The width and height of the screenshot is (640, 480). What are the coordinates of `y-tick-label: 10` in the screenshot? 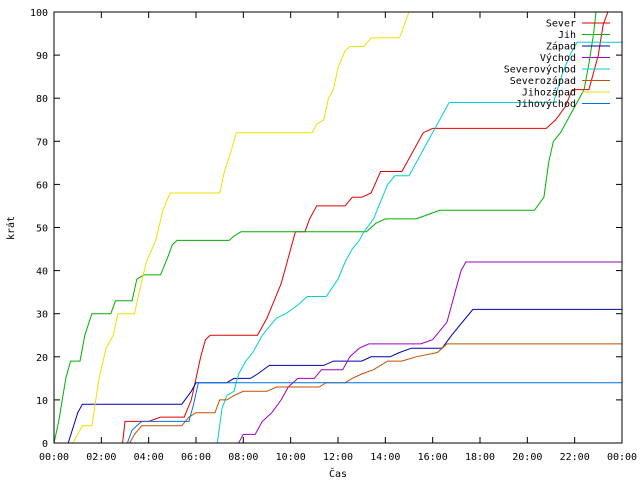 It's located at (42, 401).